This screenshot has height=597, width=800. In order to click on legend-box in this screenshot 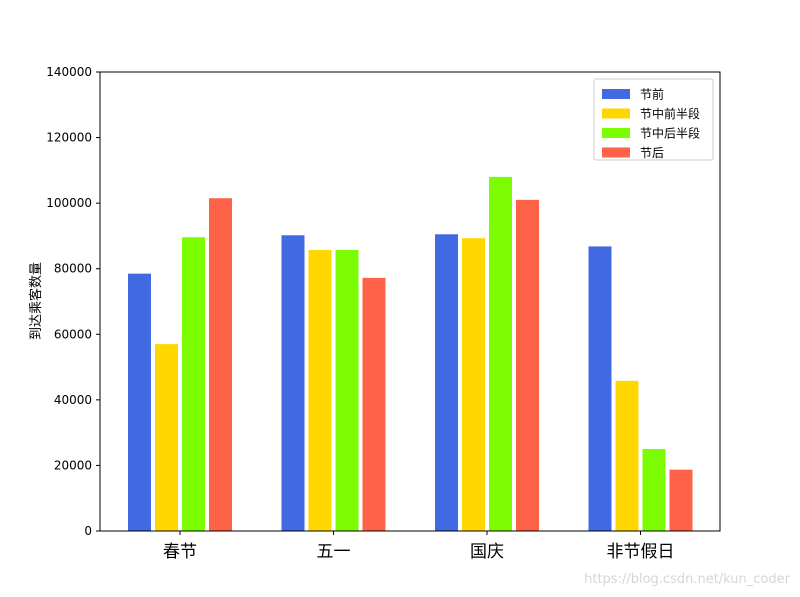, I will do `click(653, 119)`.